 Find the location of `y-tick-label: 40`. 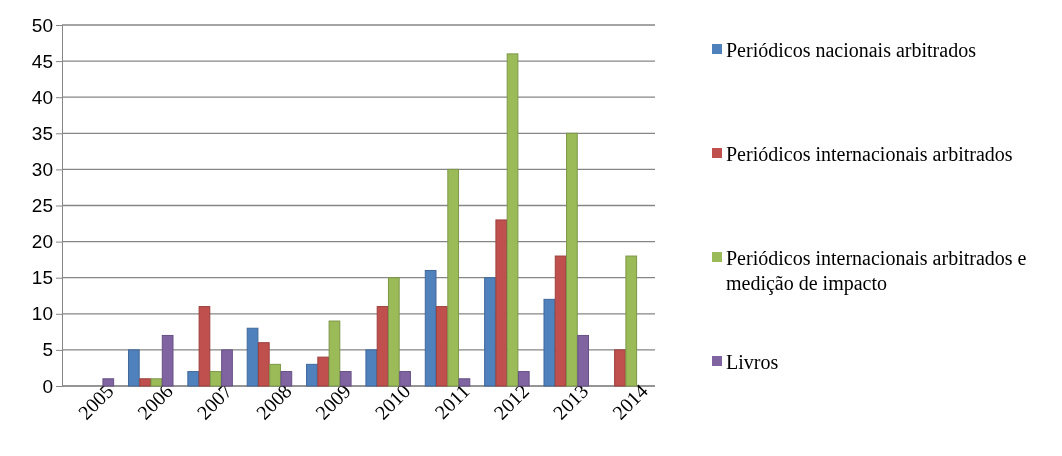

y-tick-label: 40 is located at coordinates (42, 97).